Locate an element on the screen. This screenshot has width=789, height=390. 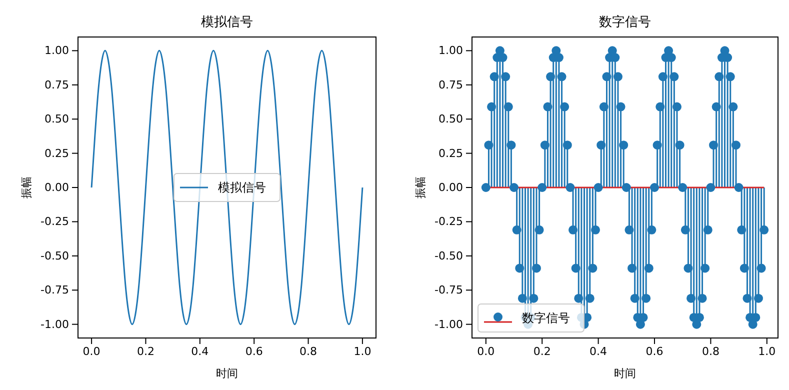
legend-label: 模拟信号 is located at coordinates (242, 187).